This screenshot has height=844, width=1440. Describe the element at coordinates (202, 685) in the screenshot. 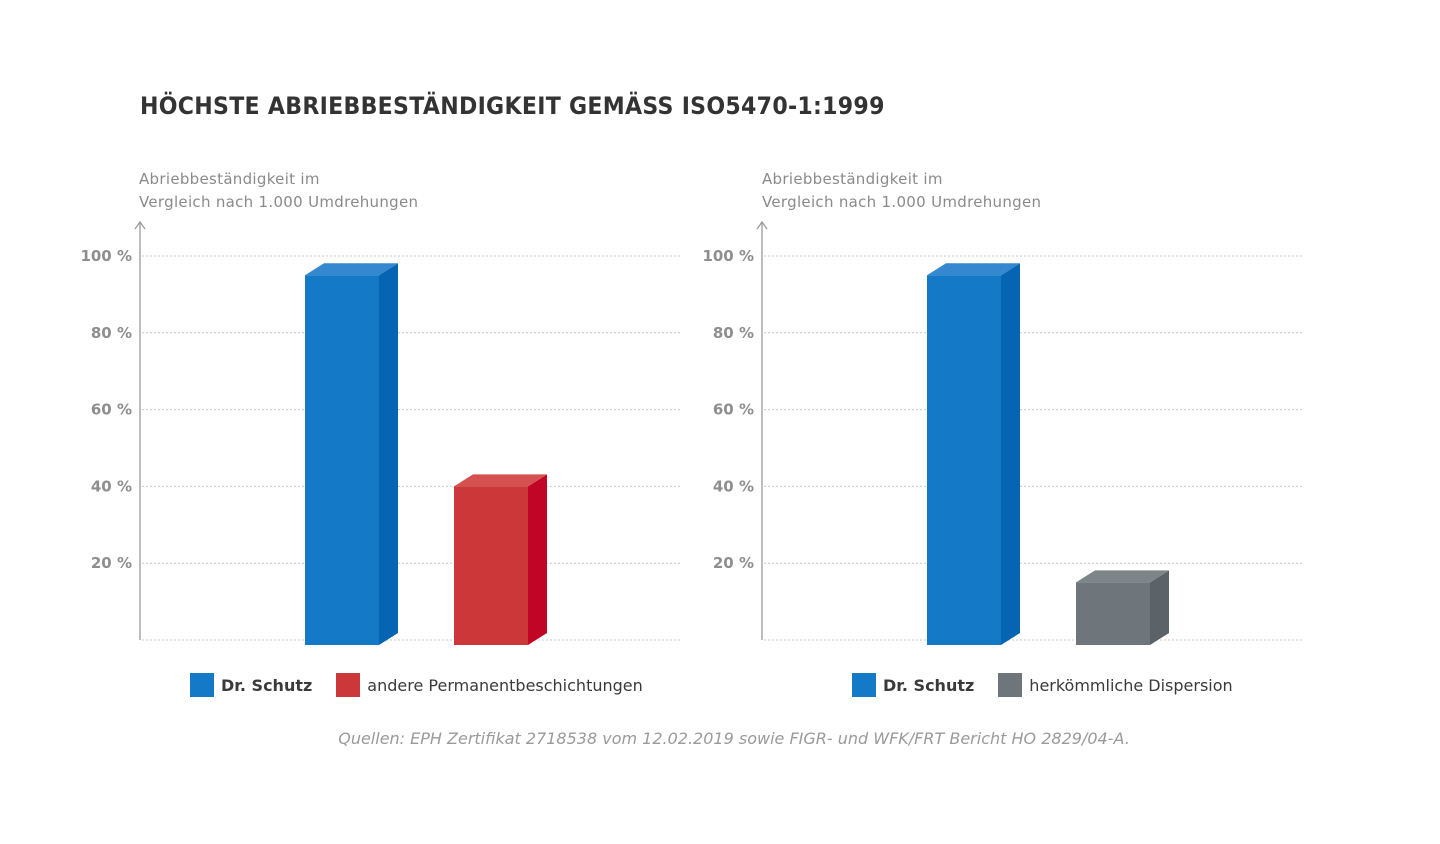

I see `legend-swatch-dr-schutz` at that location.